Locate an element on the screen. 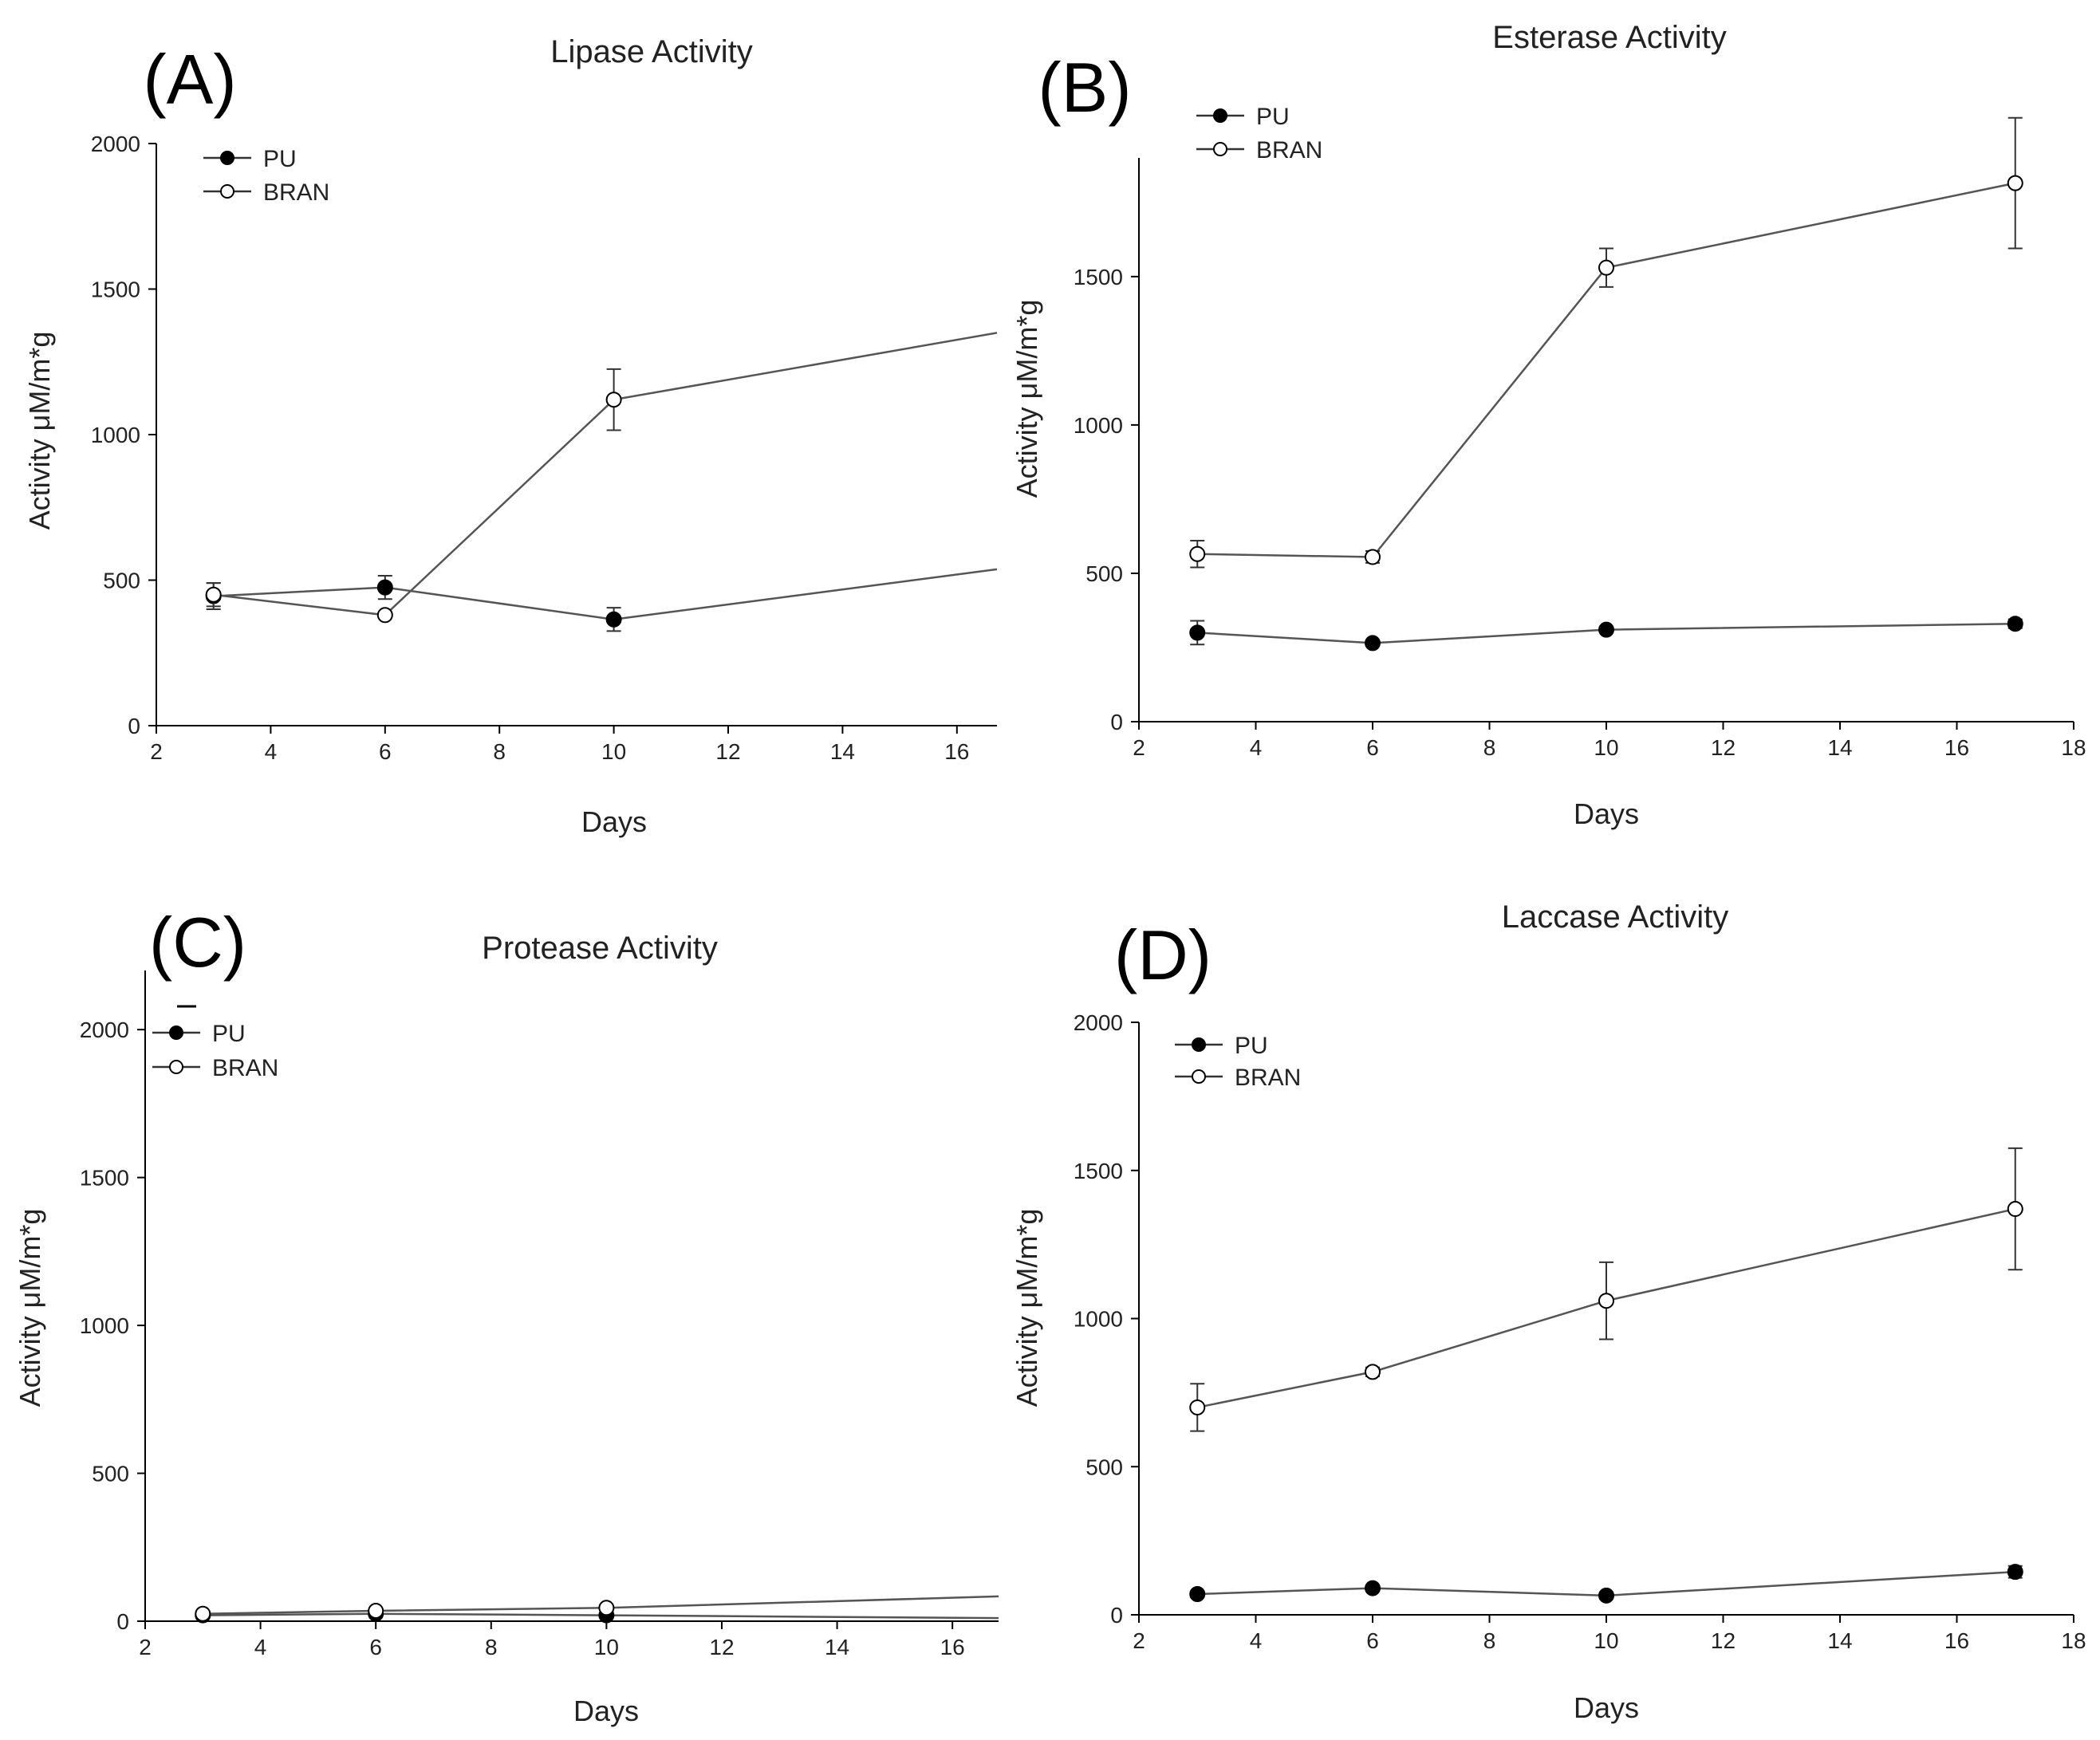  panel-letter: (B) is located at coordinates (1084, 87).